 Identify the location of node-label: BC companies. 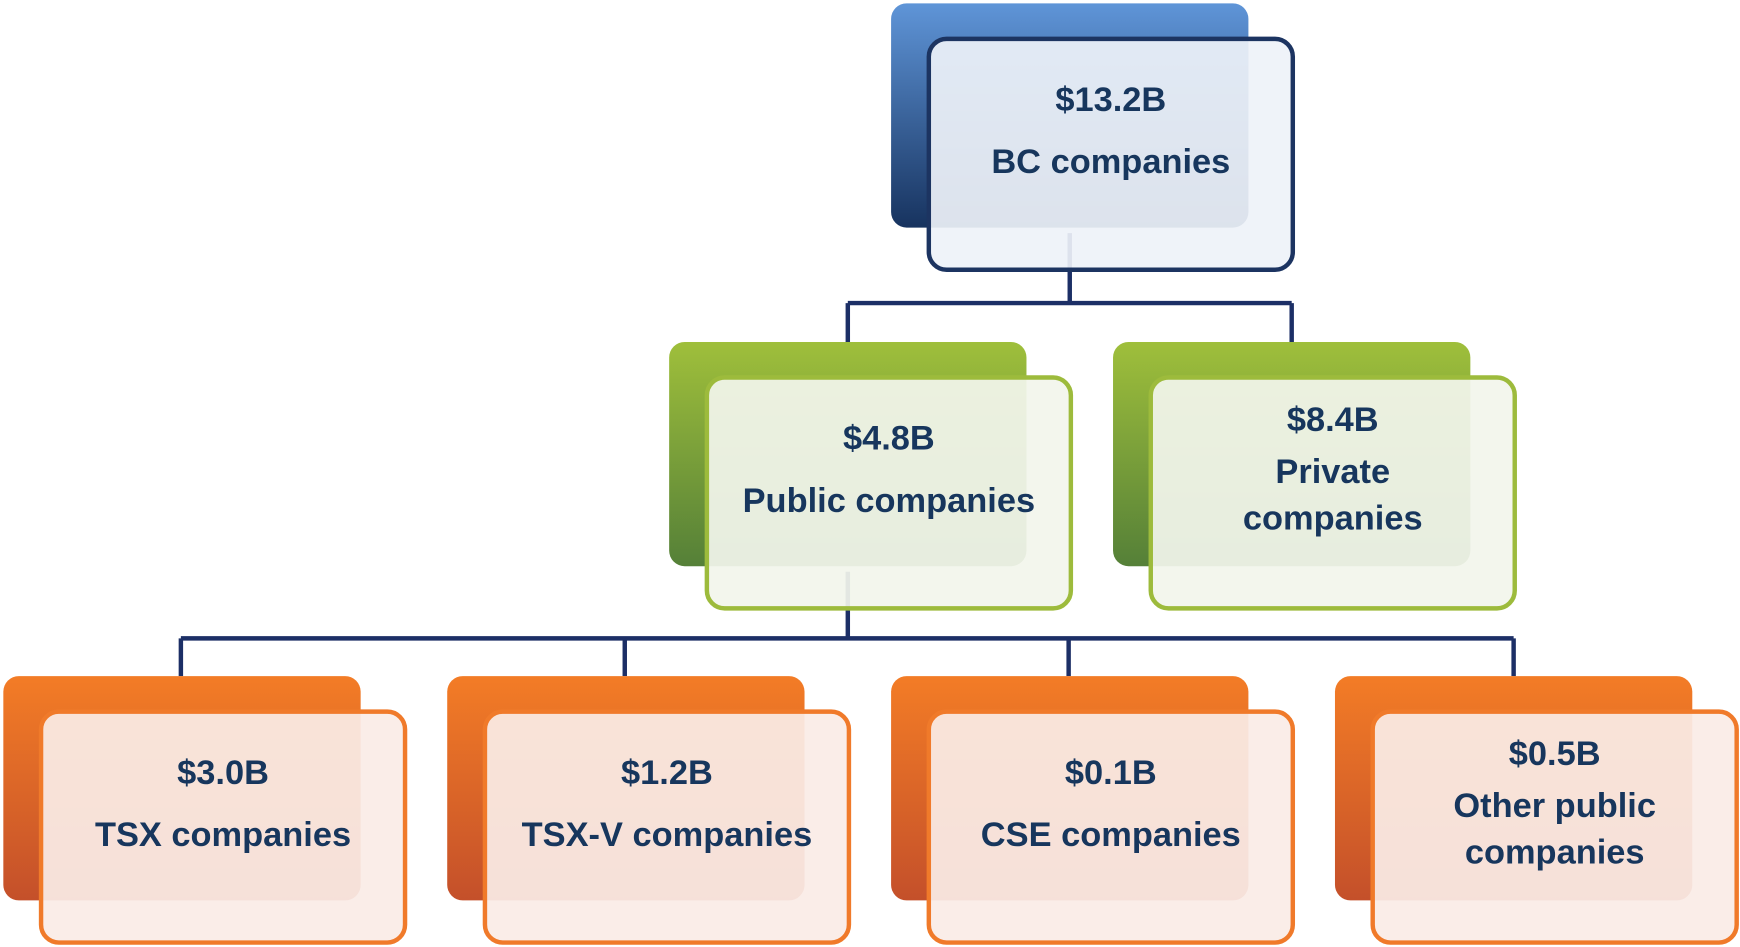
(1111, 161).